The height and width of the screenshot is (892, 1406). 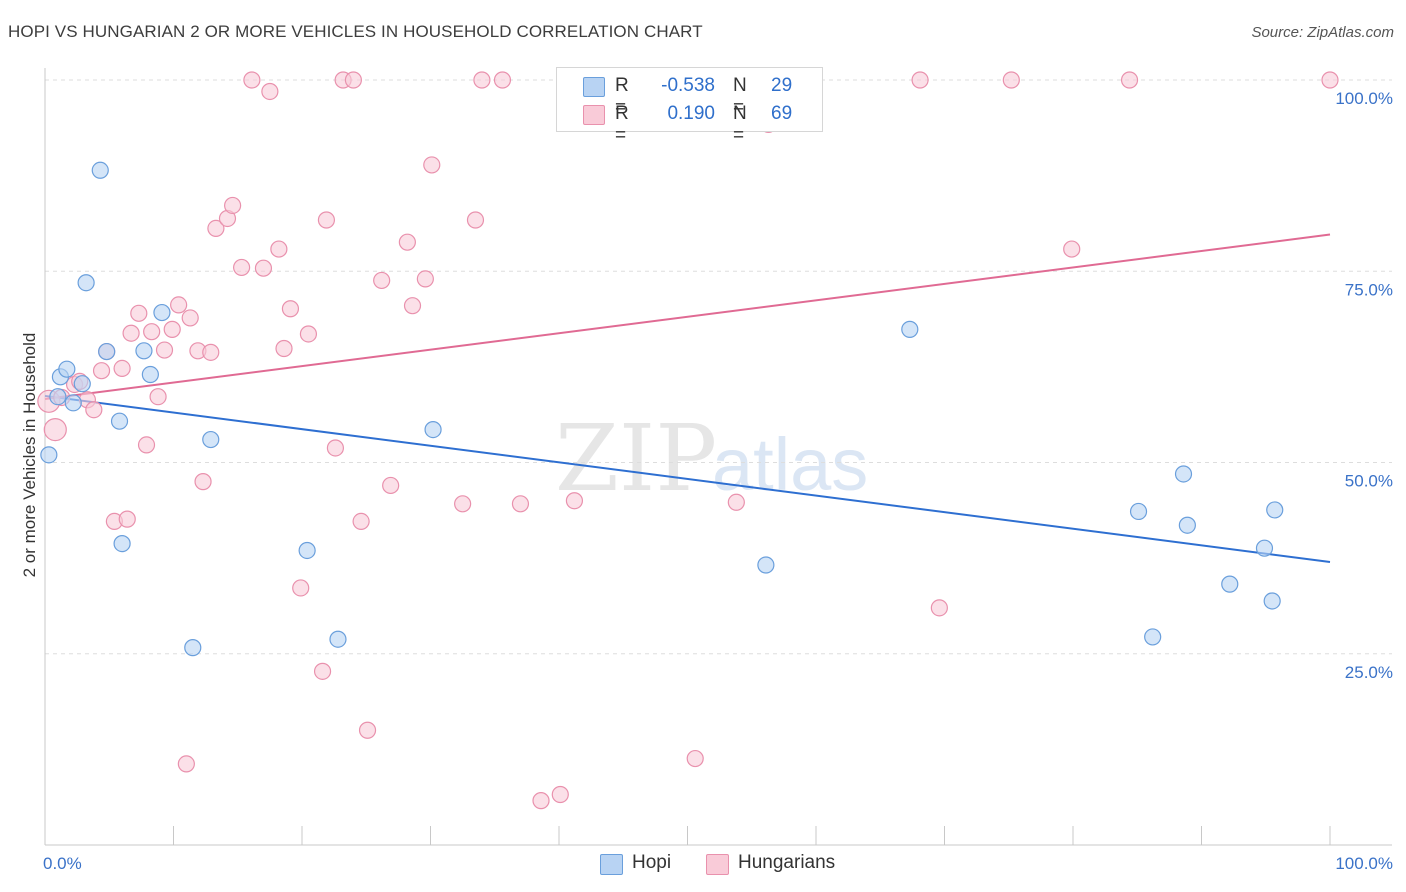 What do you see at coordinates (1369, 481) in the screenshot?
I see `y-tick-label: 50.0%` at bounding box center [1369, 481].